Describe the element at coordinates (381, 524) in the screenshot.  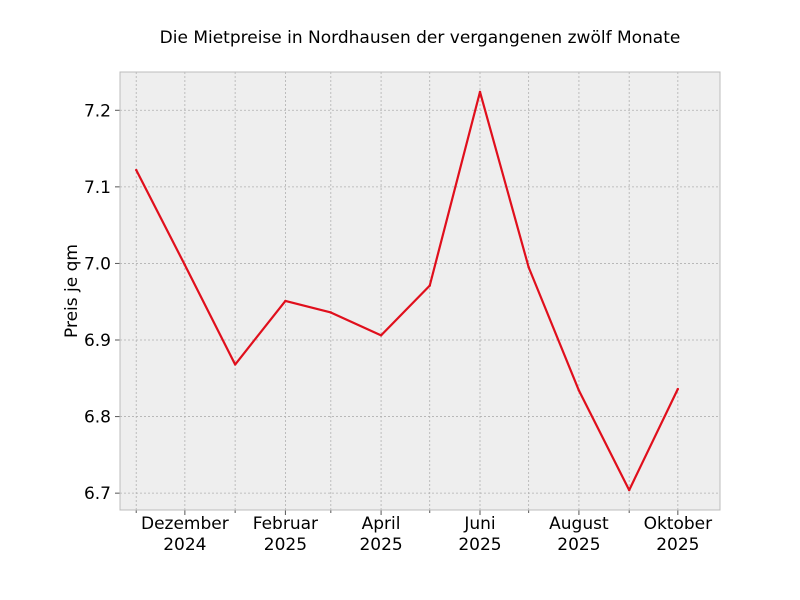
I see `x-tick-label-month: April` at that location.